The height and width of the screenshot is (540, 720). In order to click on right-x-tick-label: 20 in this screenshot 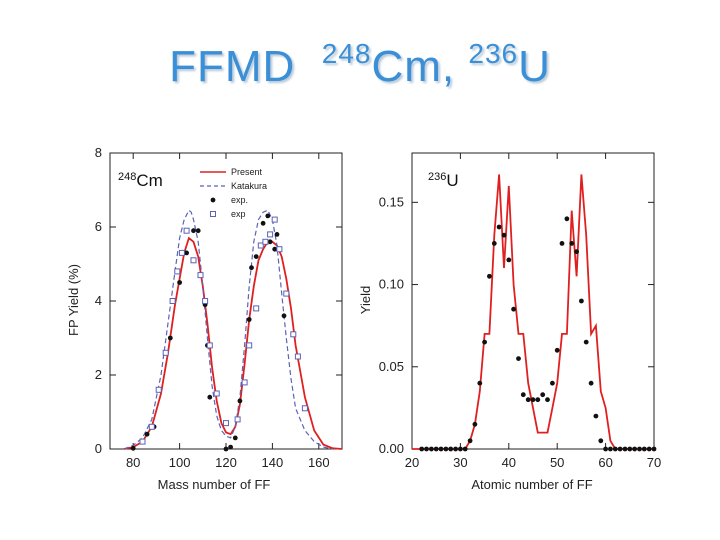, I will do `click(412, 462)`.